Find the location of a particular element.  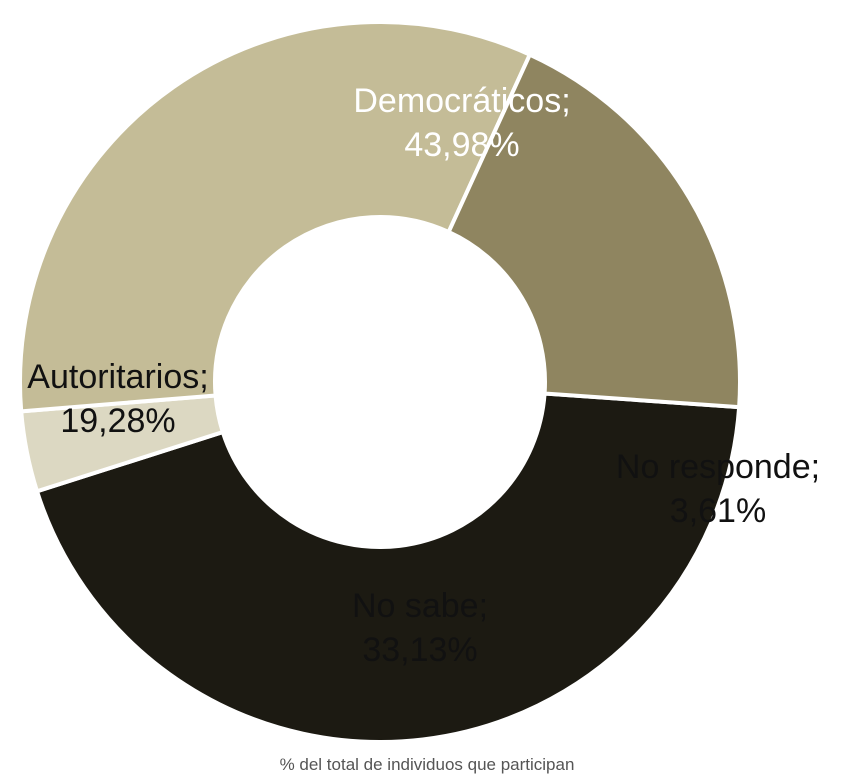

slice-label-value: 19,28% is located at coordinates (117, 421).